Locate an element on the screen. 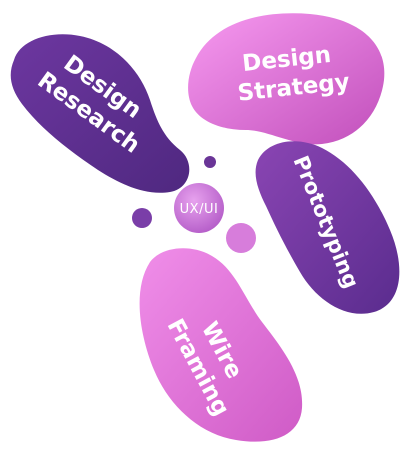 The image size is (418, 450). center-bubble: UX/UI is located at coordinates (199, 208).